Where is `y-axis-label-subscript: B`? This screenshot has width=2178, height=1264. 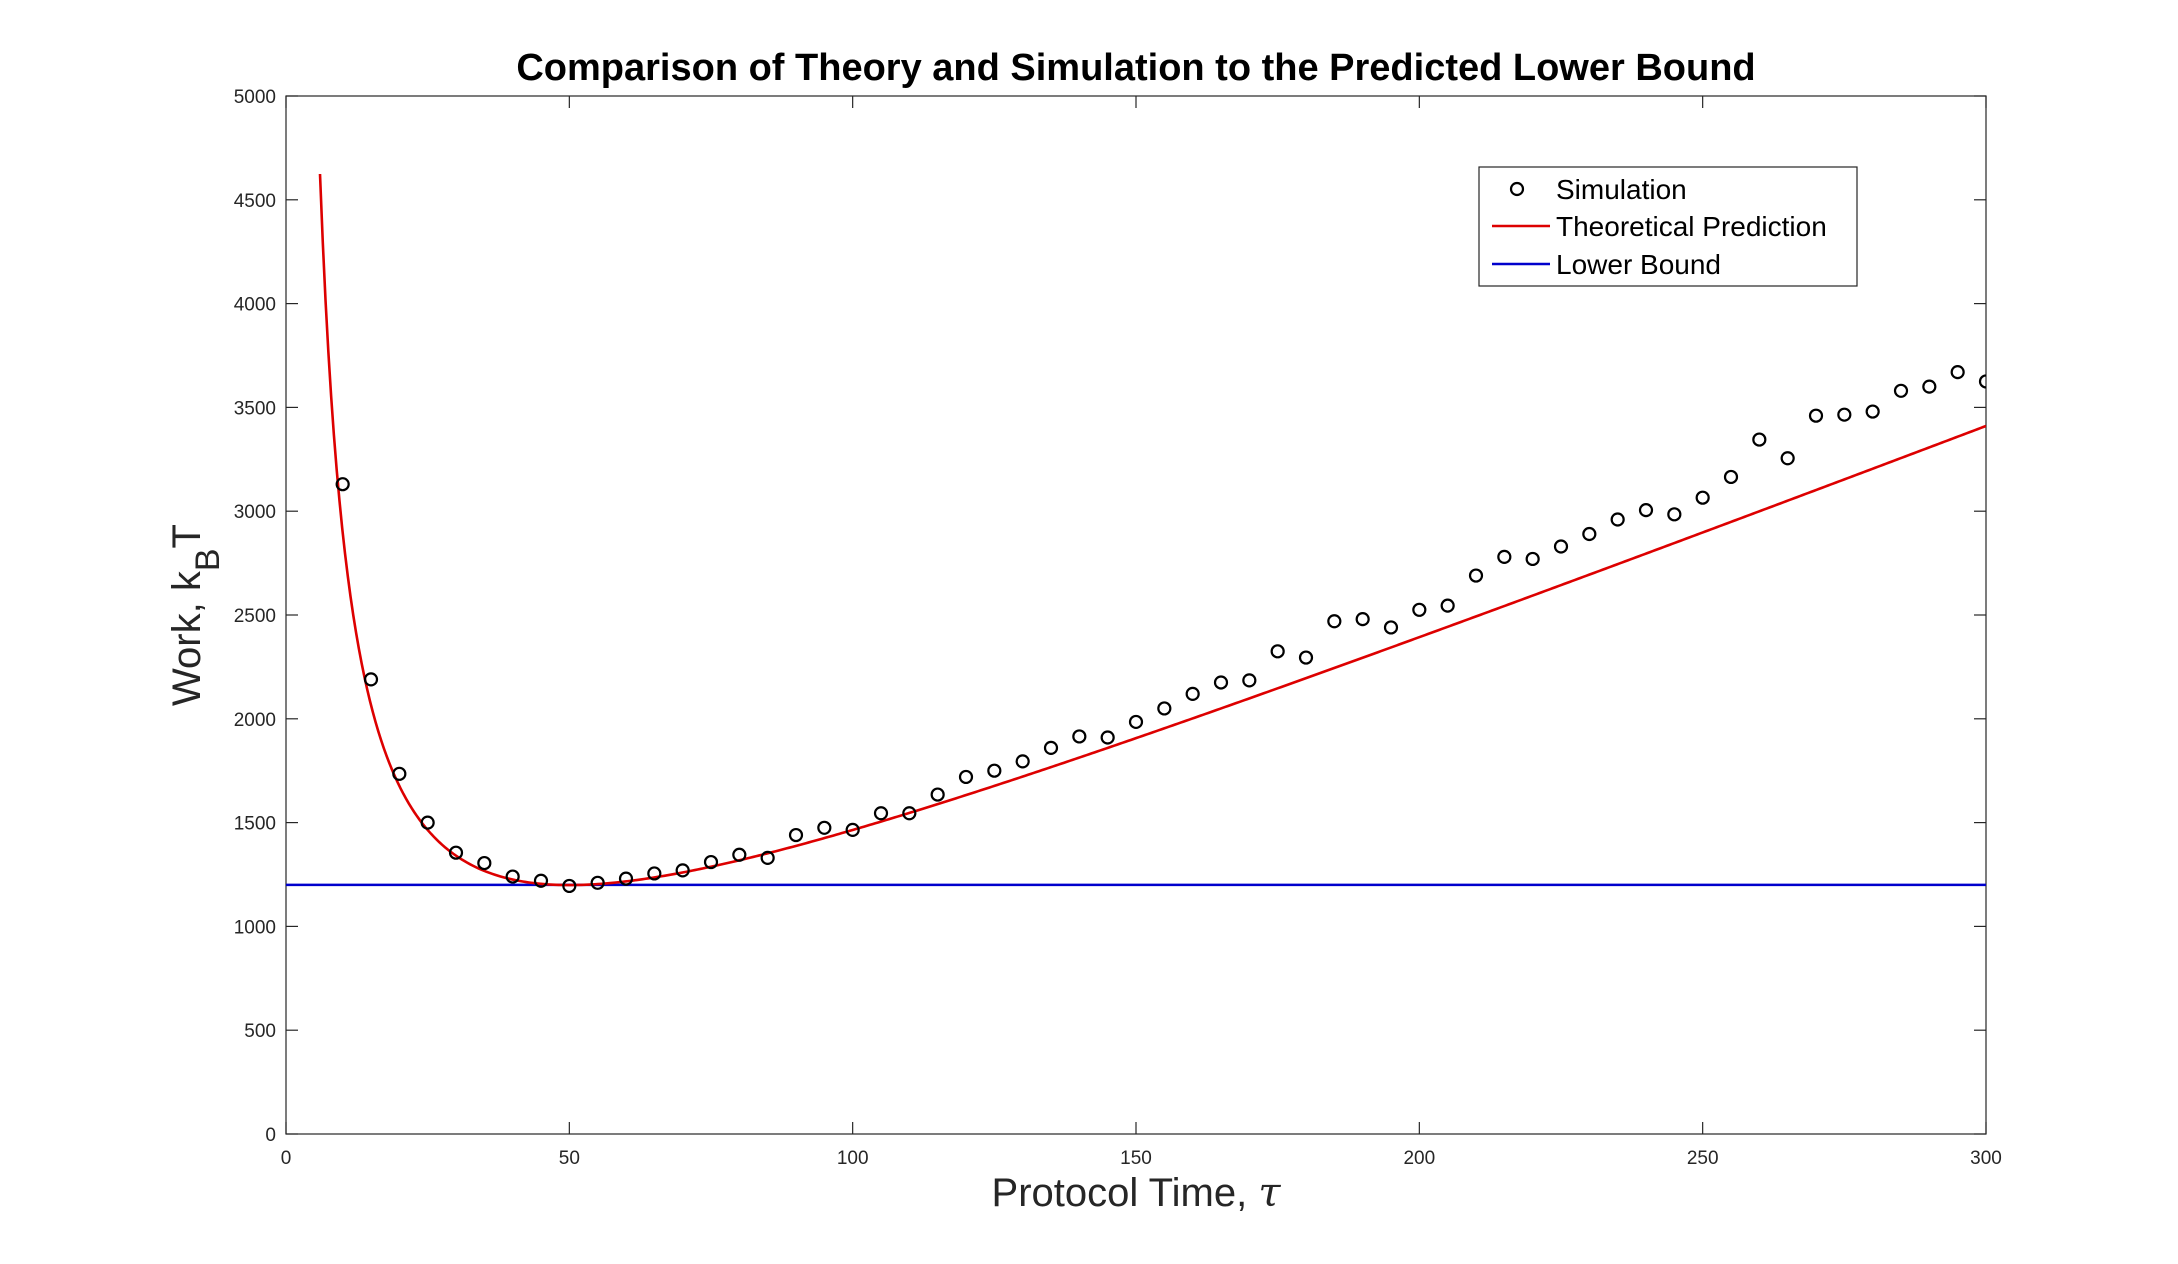
y-axis-label-subscript: B is located at coordinates (208, 559).